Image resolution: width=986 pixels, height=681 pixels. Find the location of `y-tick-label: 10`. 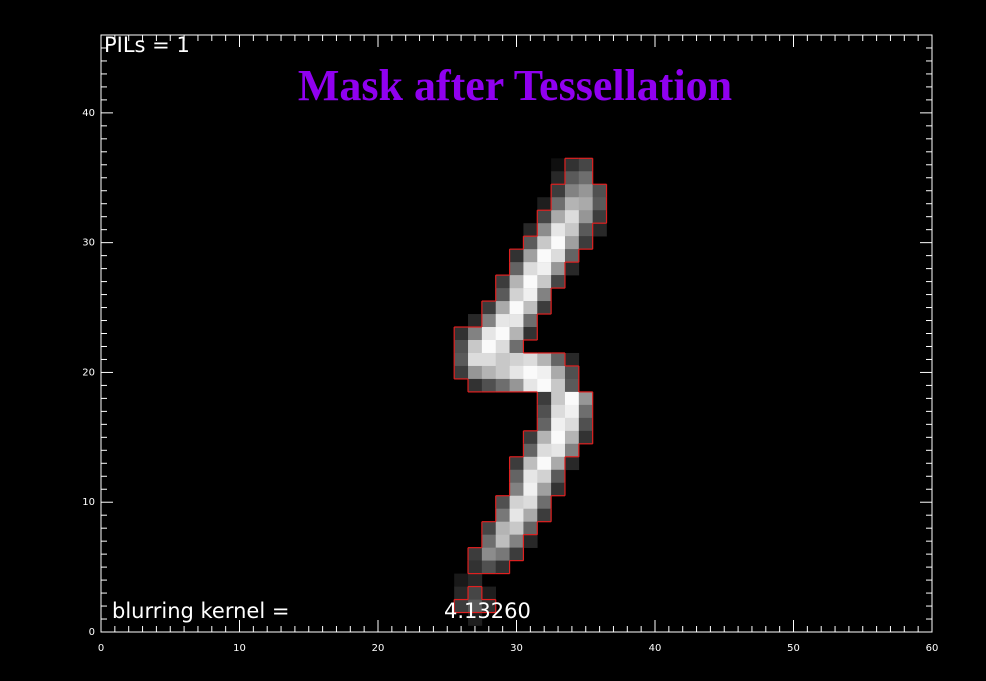

y-tick-label: 10 is located at coordinates (88, 502).